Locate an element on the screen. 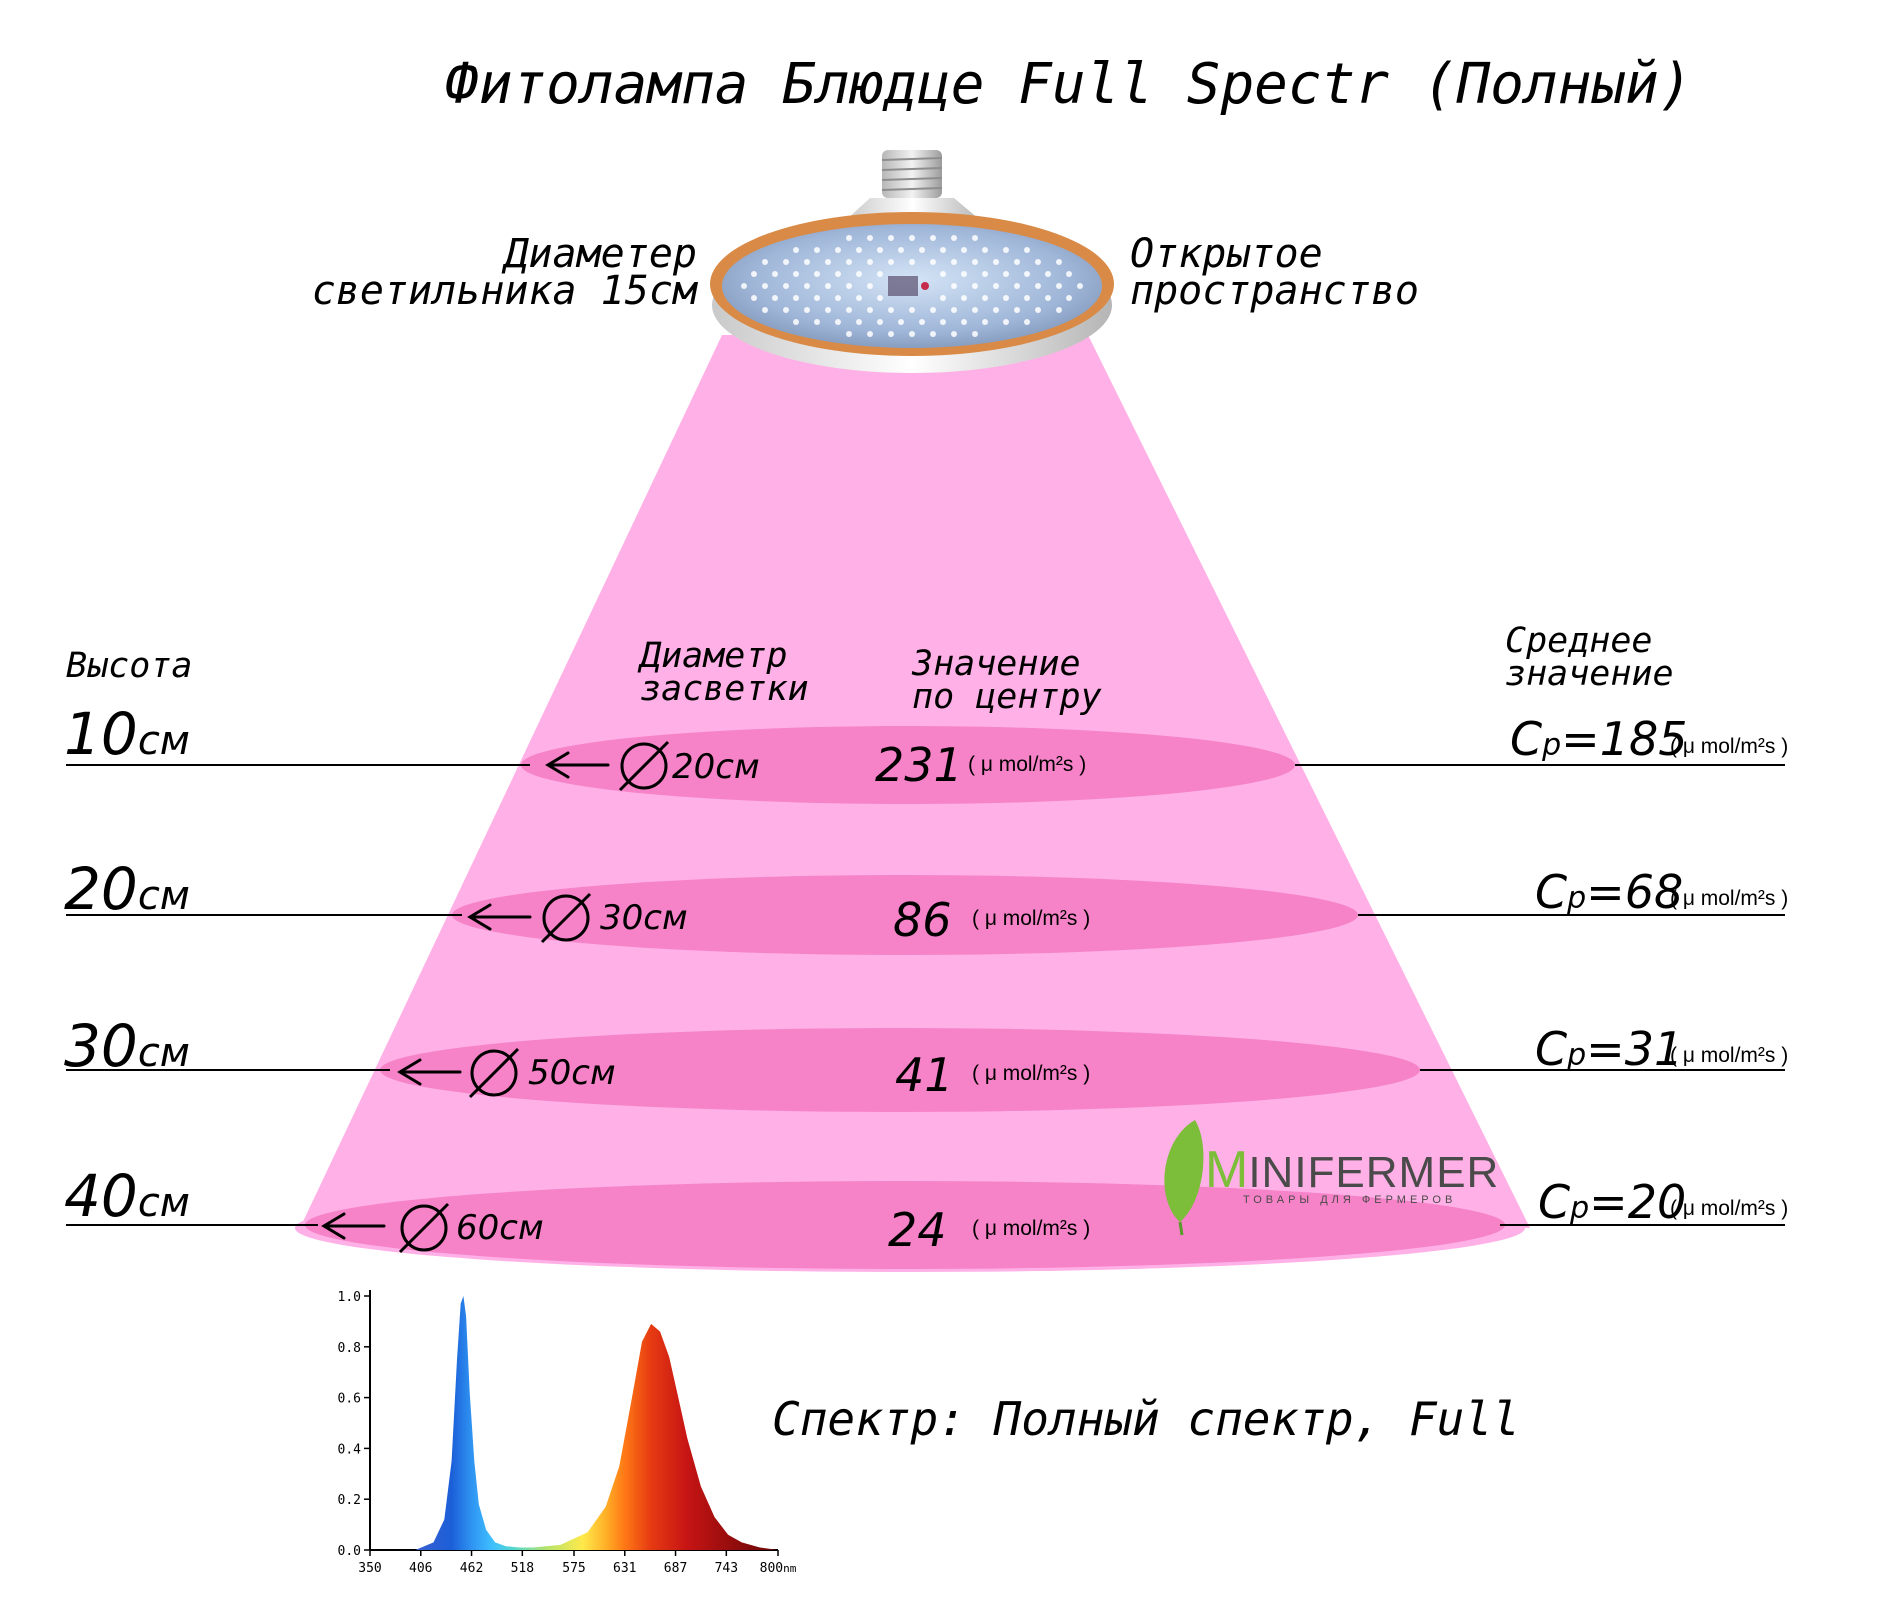 This screenshot has width=1884, height=1603. diameter-header: Диаметр засветки is located at coordinates (724, 674).